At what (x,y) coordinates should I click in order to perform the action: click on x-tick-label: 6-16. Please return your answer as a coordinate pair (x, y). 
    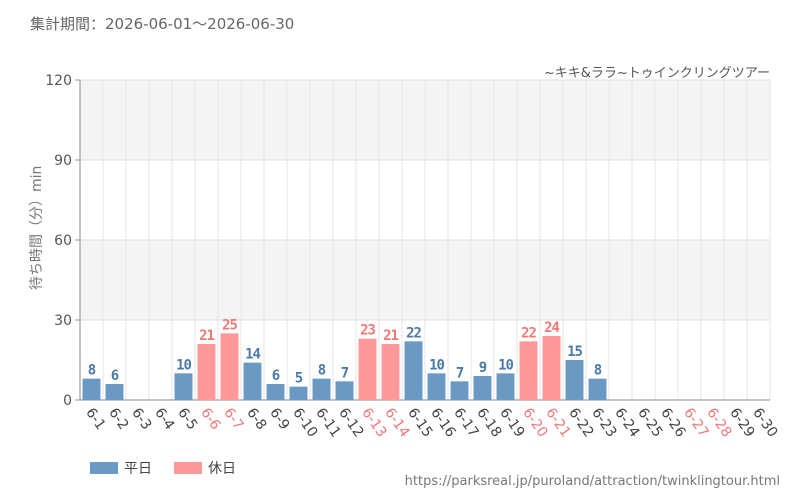
    Looking at the image, I should click on (442, 422).